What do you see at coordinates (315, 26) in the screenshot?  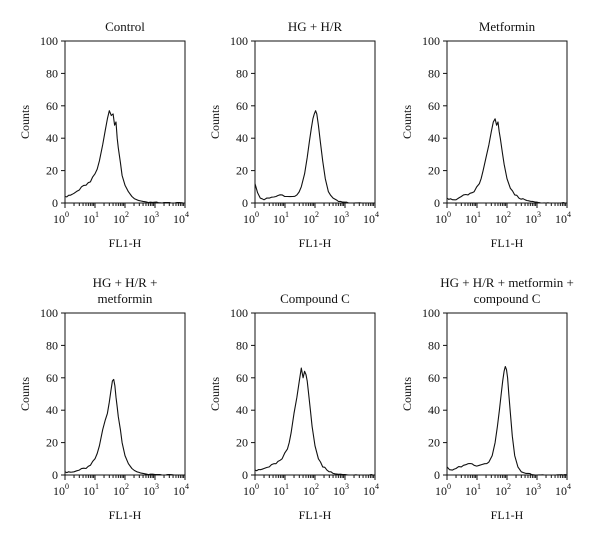 I see `panel-title: HG + H/R` at bounding box center [315, 26].